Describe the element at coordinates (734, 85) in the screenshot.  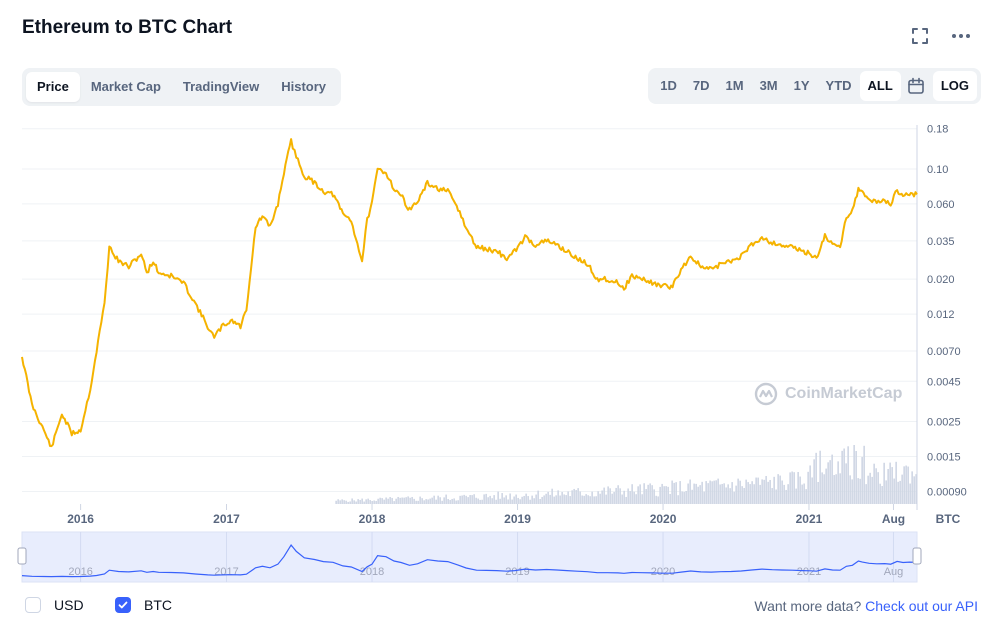
I see `range-1m: 1M` at that location.